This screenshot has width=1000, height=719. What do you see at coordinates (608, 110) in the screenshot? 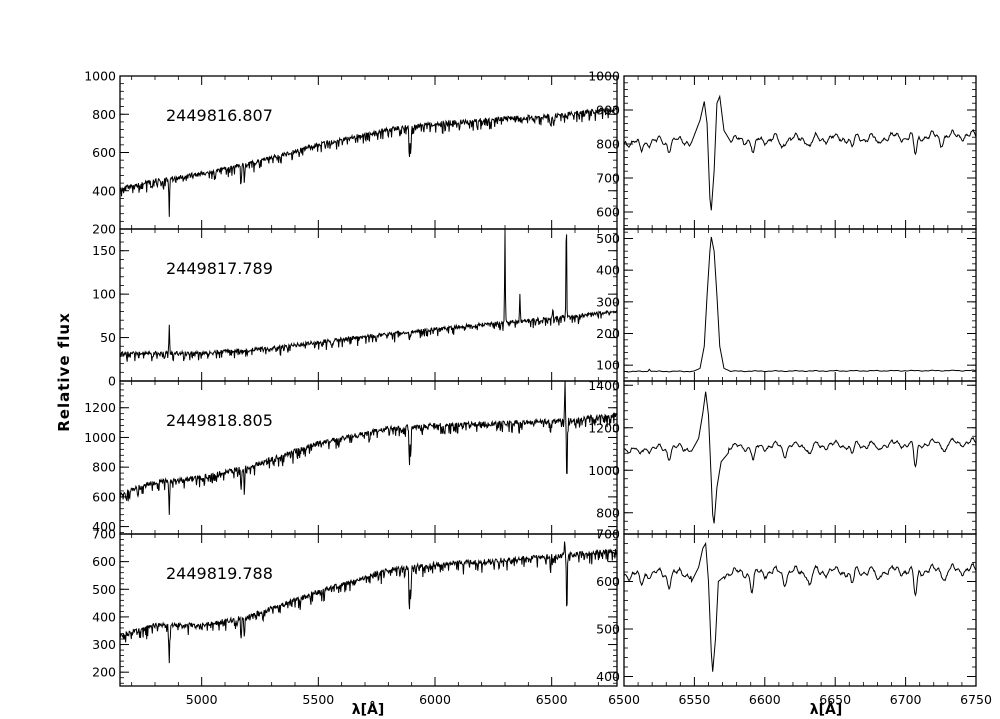
I see `y-tick-label: 900` at bounding box center [608, 110].